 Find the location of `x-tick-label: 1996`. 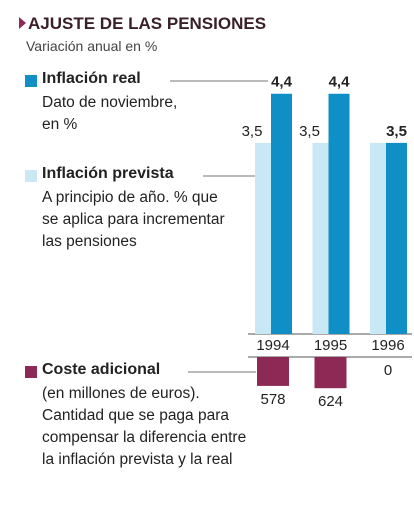

x-tick-label: 1996 is located at coordinates (387, 345).